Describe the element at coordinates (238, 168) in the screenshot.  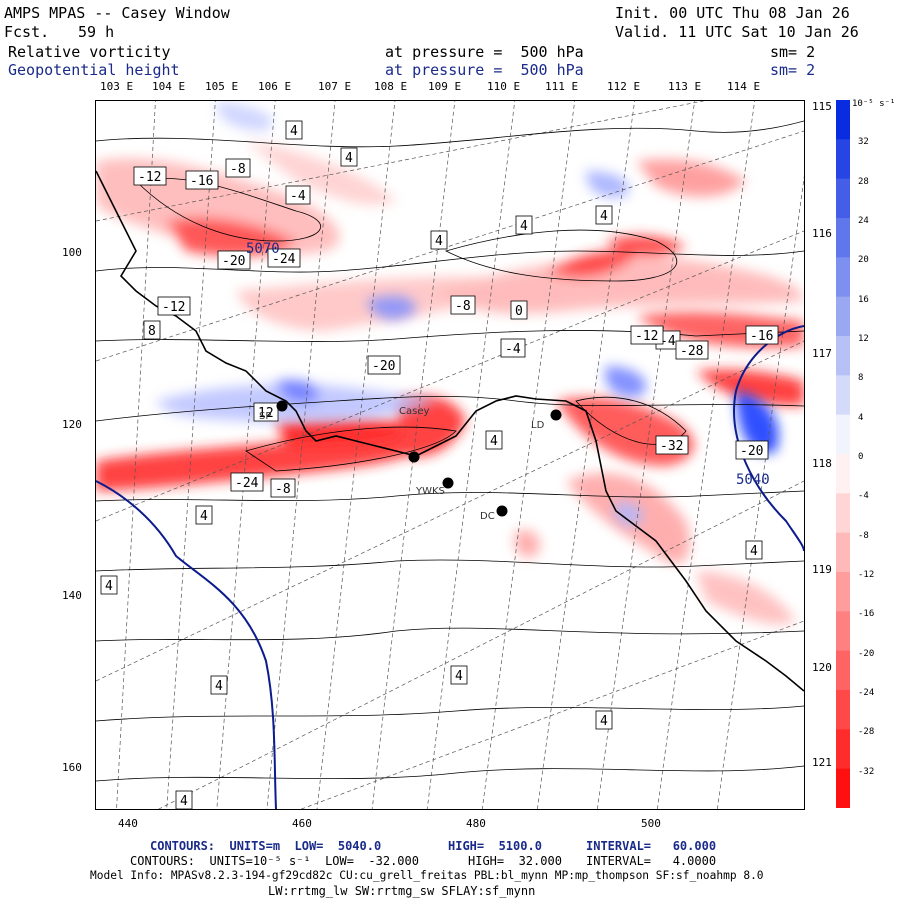
I see `contour-value-label: -8` at that location.